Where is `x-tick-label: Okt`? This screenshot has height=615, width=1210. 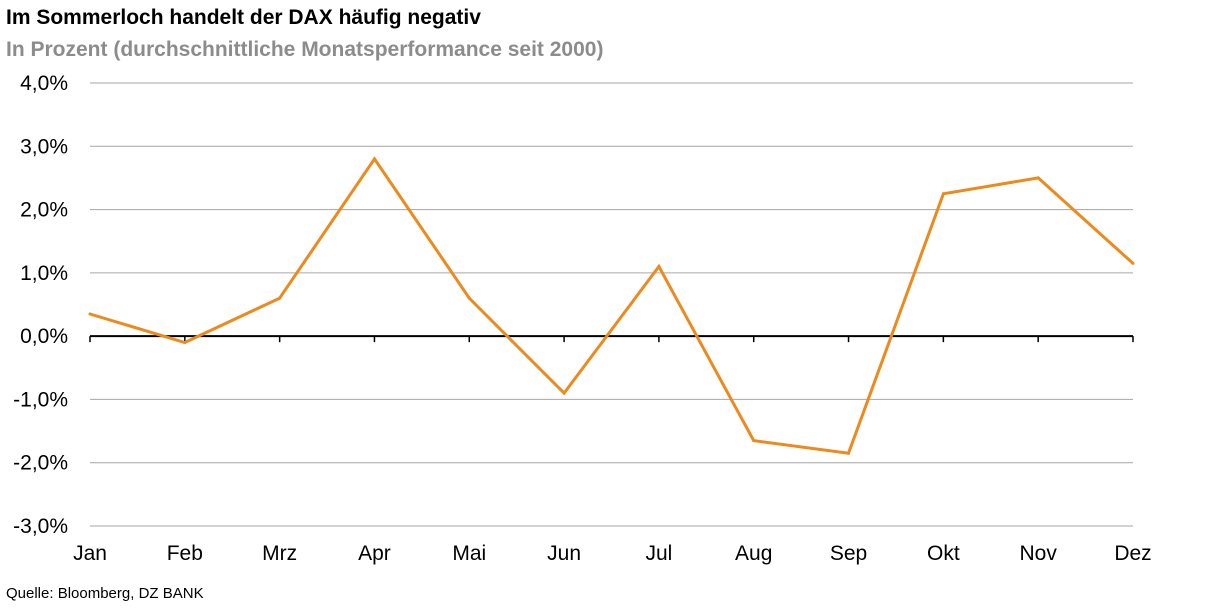 x-tick-label: Okt is located at coordinates (943, 553).